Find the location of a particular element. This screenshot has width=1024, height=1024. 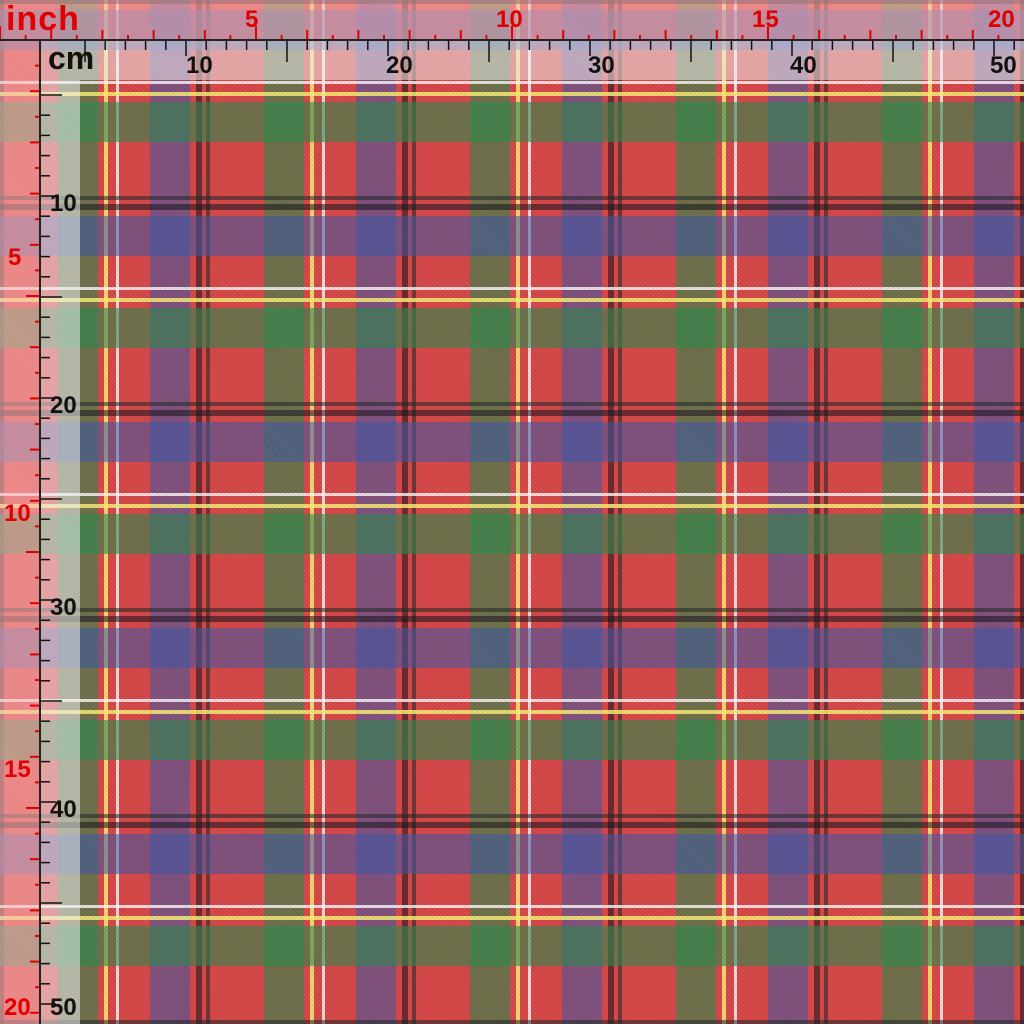

cm-top-label: 40 is located at coordinates (803, 65).